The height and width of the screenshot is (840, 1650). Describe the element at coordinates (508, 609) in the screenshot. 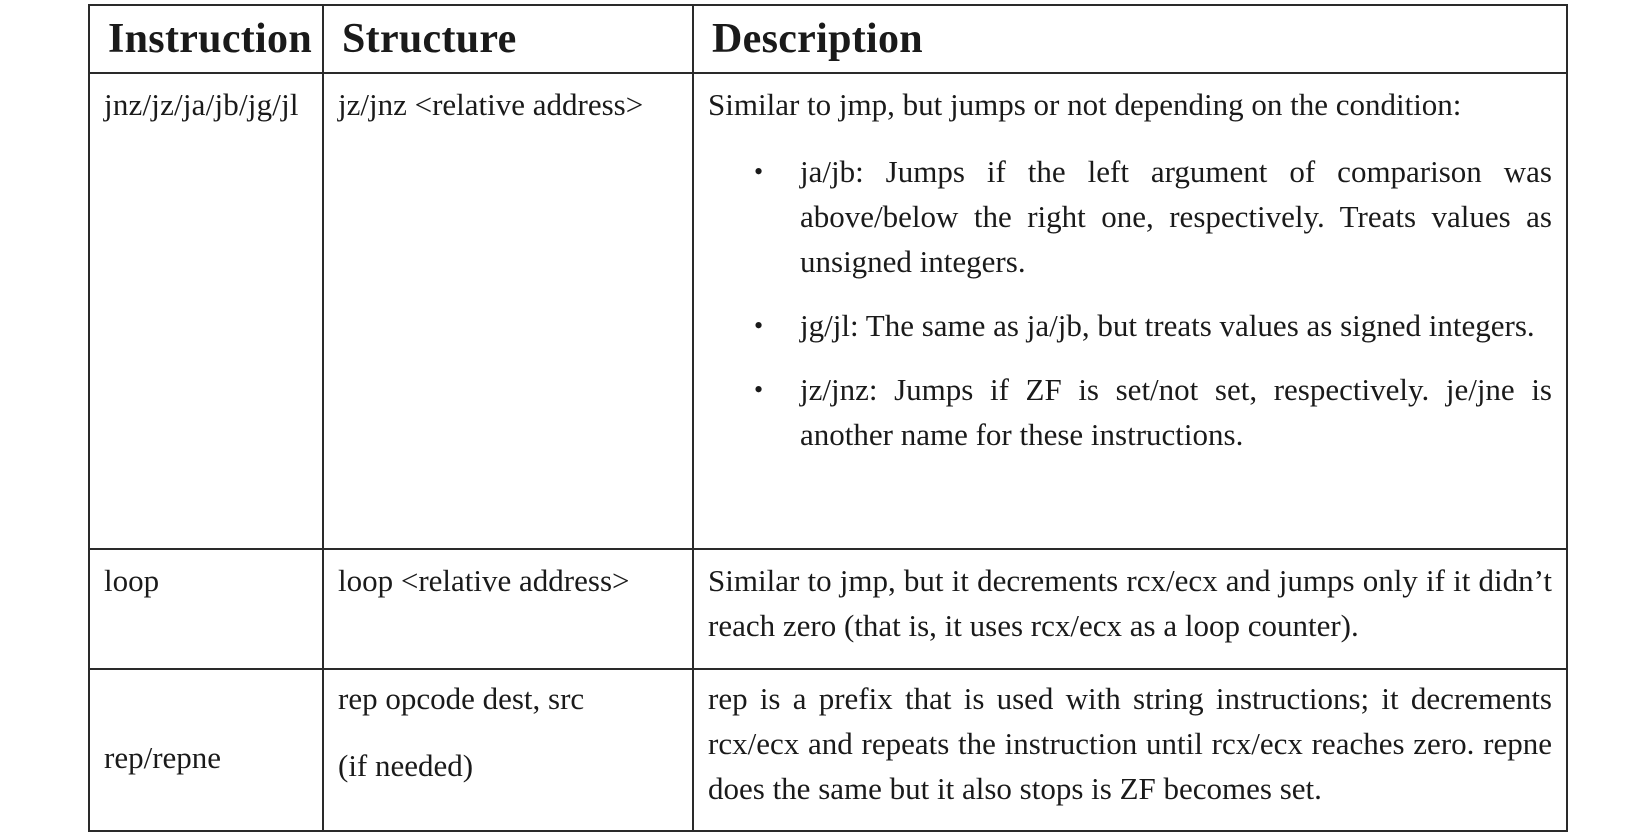

I see `structure-cell: loop <relative address>` at that location.